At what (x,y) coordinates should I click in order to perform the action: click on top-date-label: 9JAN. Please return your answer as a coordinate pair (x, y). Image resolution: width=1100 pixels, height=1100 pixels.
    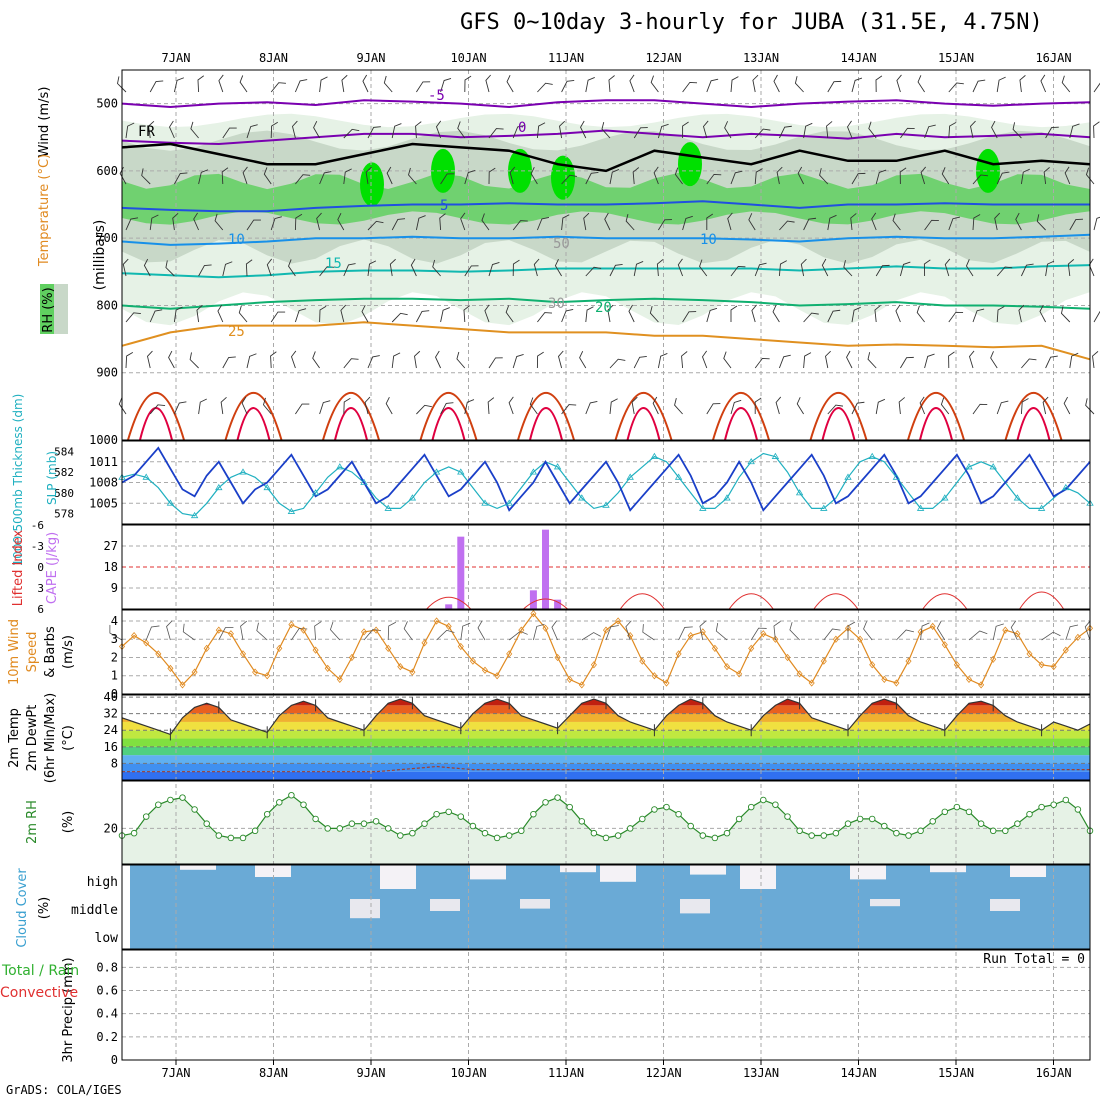
    Looking at the image, I should click on (371, 58).